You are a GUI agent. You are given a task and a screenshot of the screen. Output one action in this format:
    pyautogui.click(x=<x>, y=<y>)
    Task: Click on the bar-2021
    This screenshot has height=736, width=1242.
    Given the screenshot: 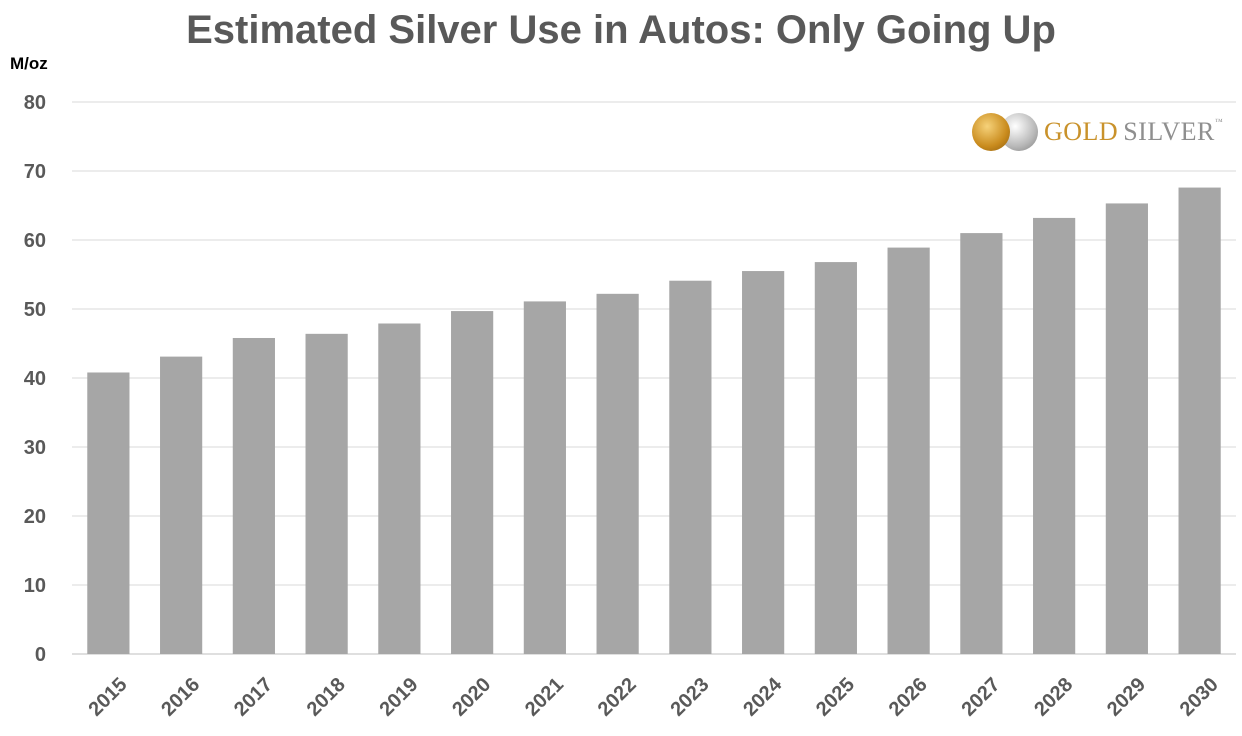 What is the action you would take?
    pyautogui.click(x=544, y=477)
    